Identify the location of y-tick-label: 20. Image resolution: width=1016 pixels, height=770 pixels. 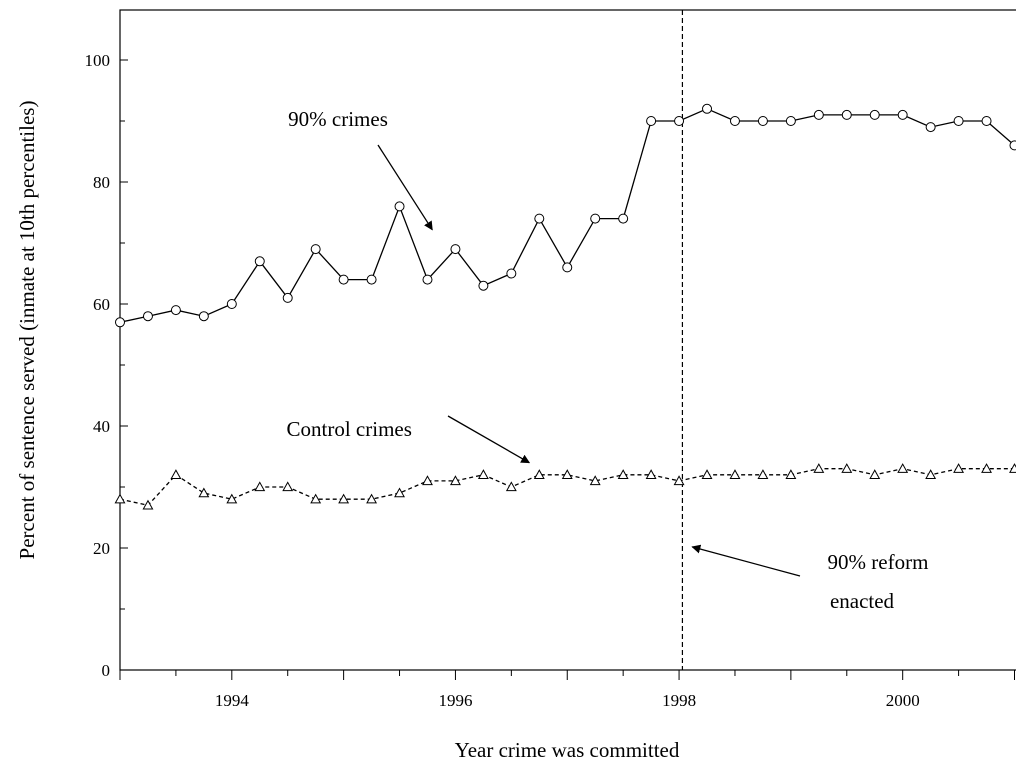
(101, 548).